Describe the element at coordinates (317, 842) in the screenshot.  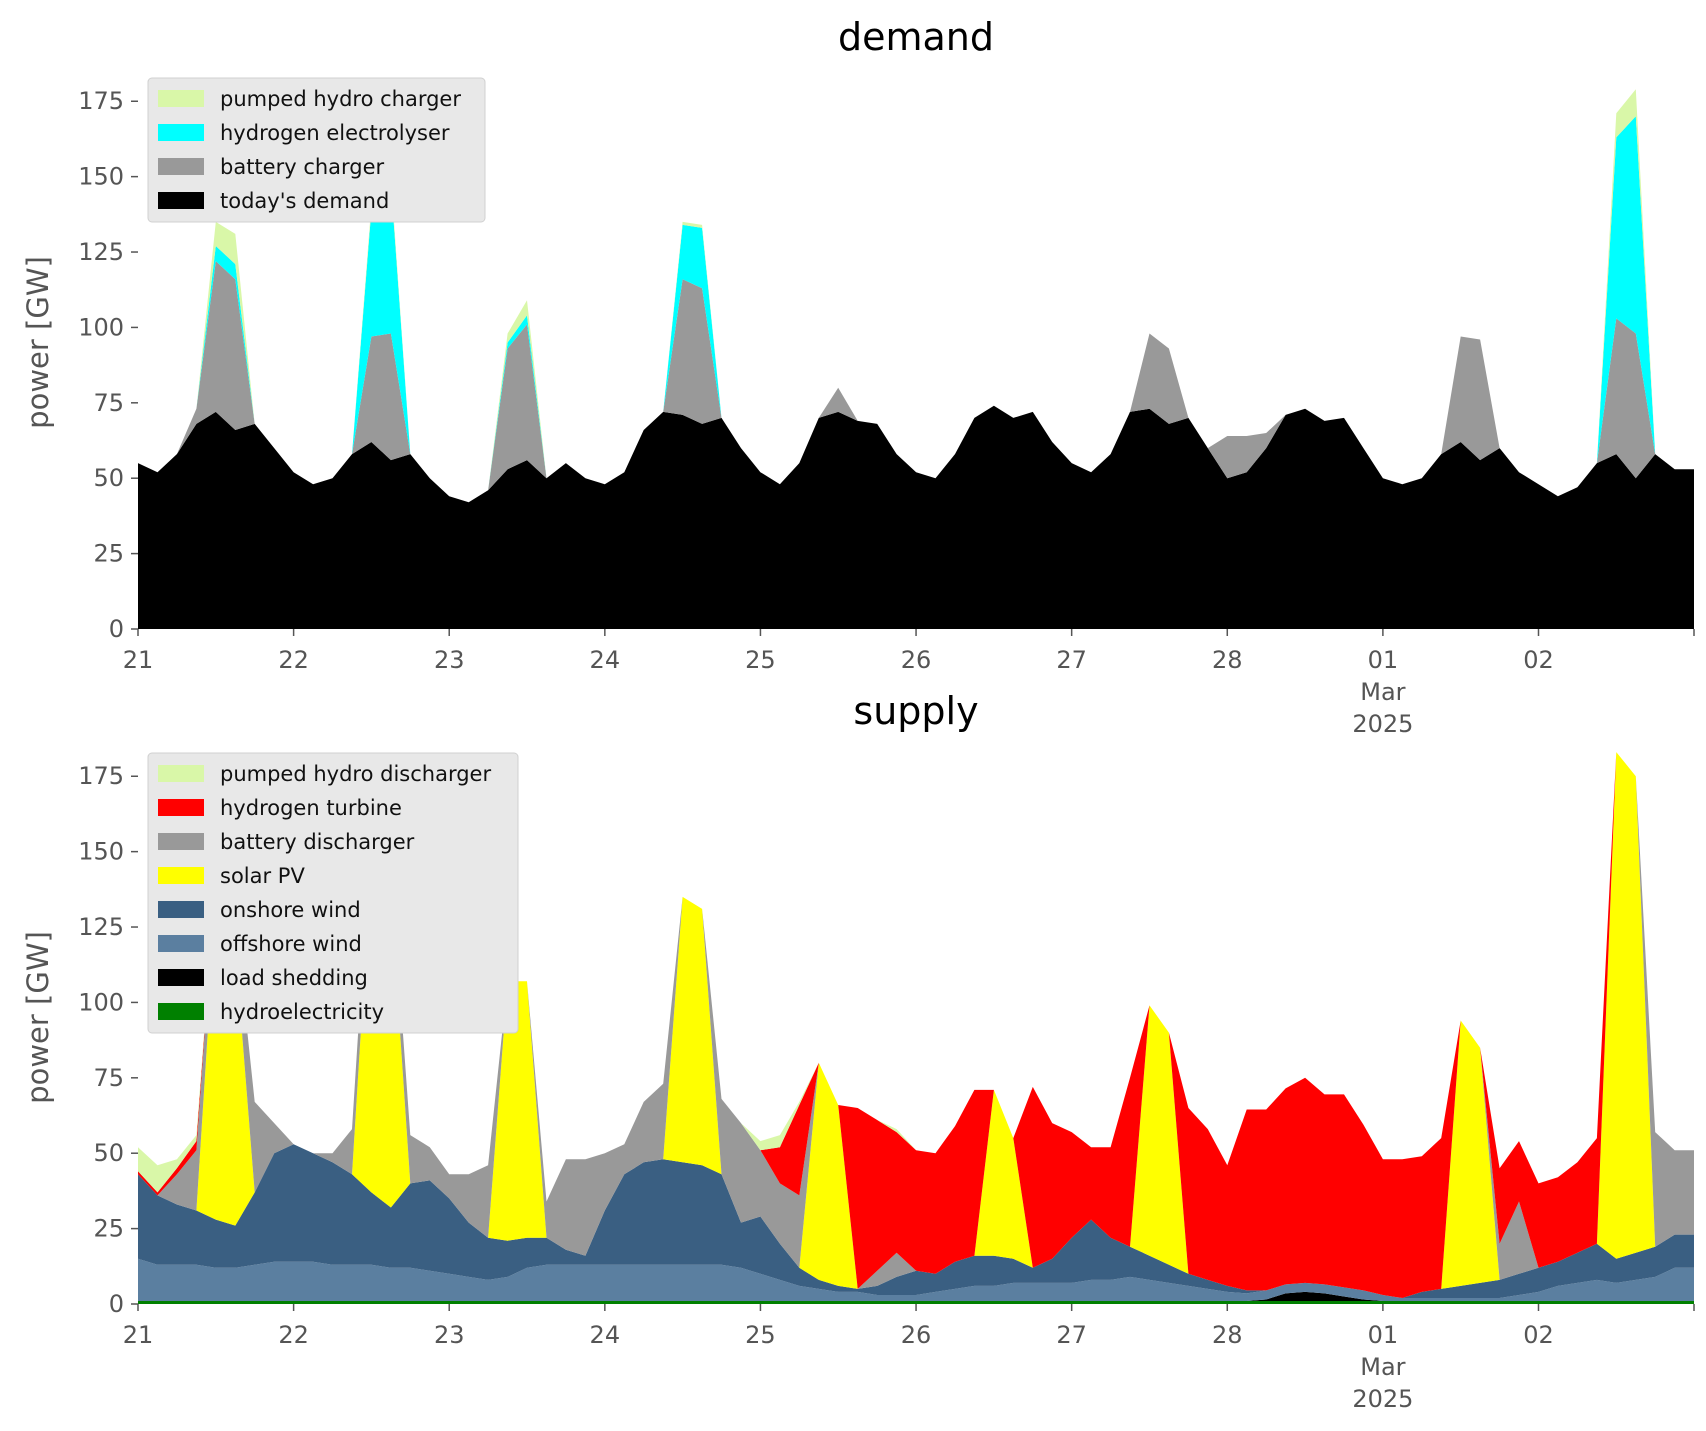
I see `legend-label: battery discharger` at that location.